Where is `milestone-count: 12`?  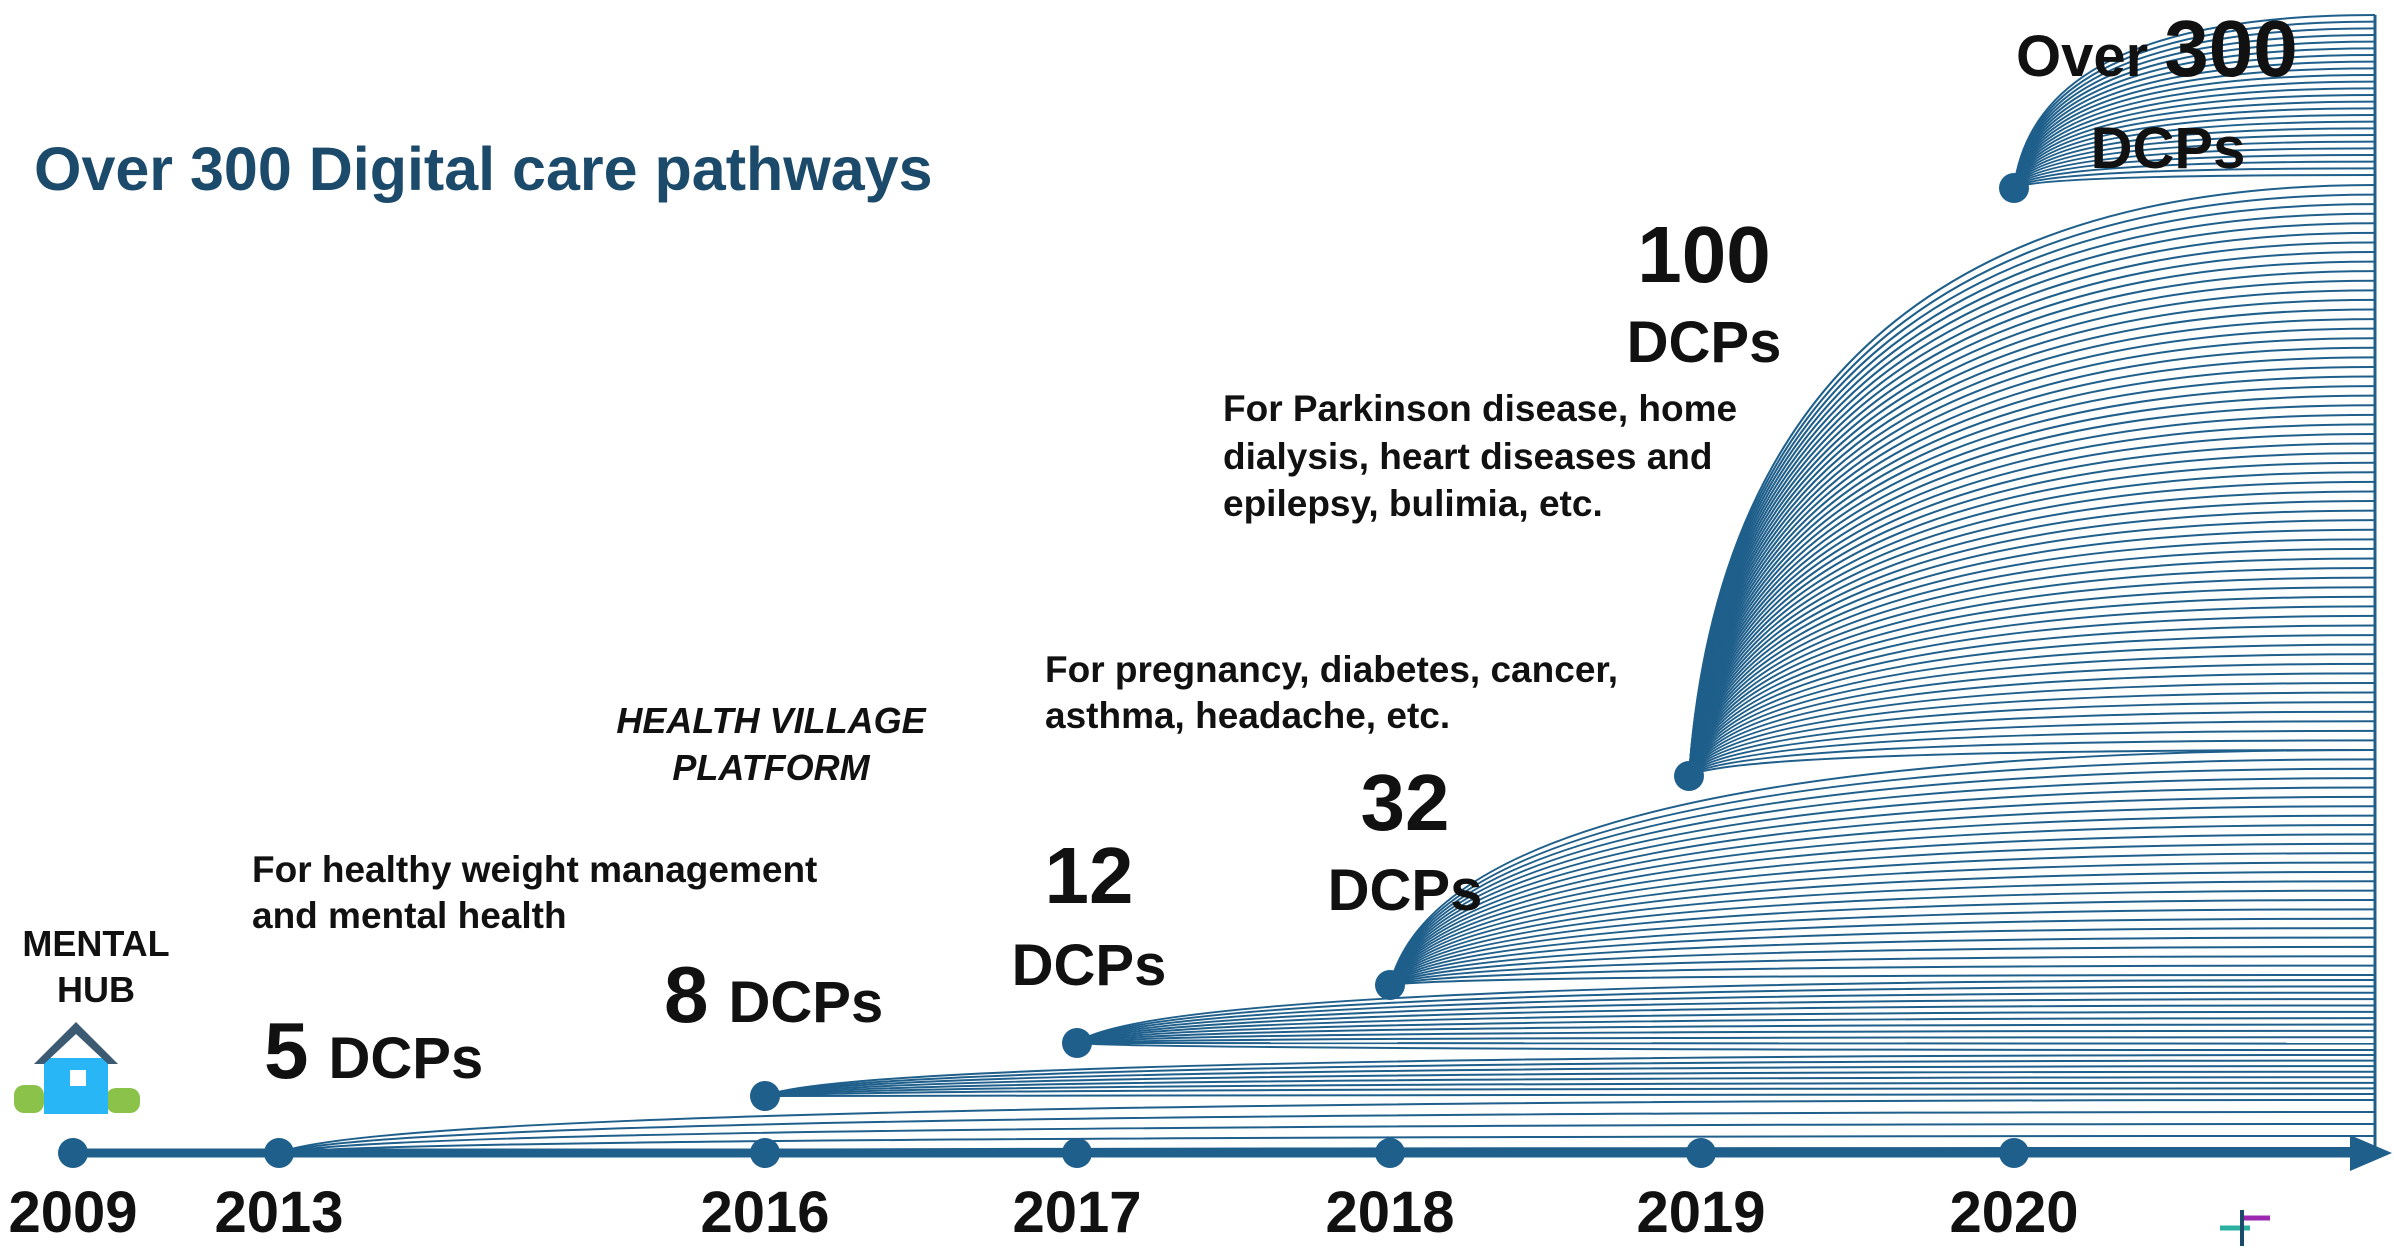 milestone-count: 12 is located at coordinates (1089, 875).